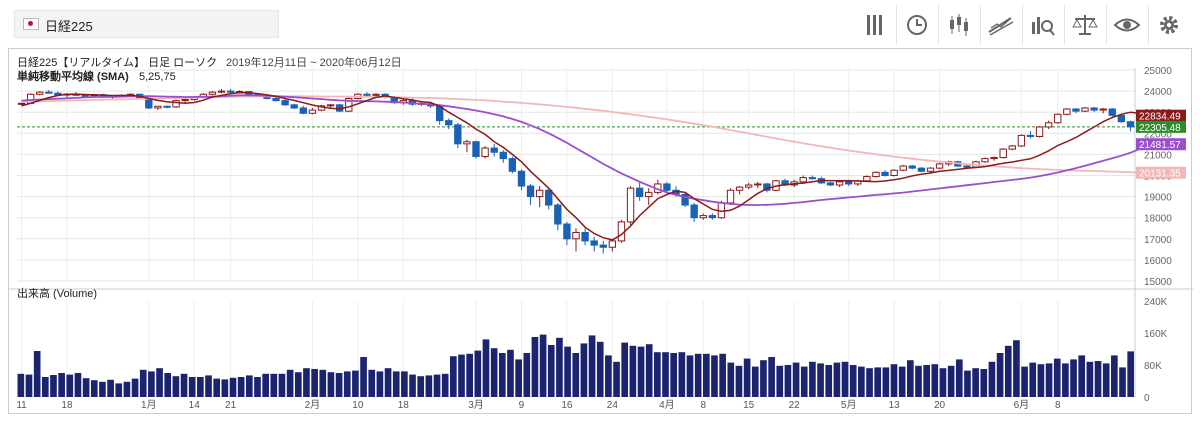 The image size is (1200, 423). I want to click on trend-line-button, so click(1001, 25).